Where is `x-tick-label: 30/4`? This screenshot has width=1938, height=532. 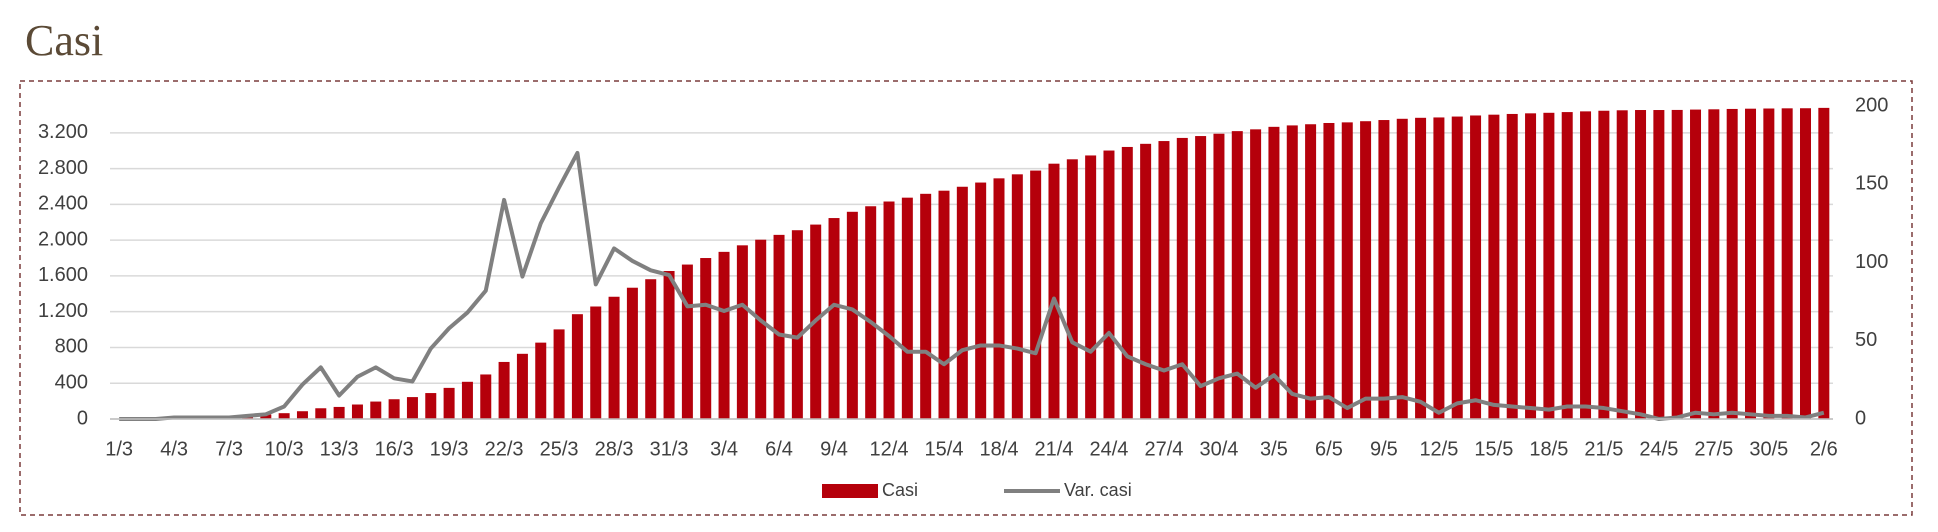
x-tick-label: 30/4 is located at coordinates (1218, 449).